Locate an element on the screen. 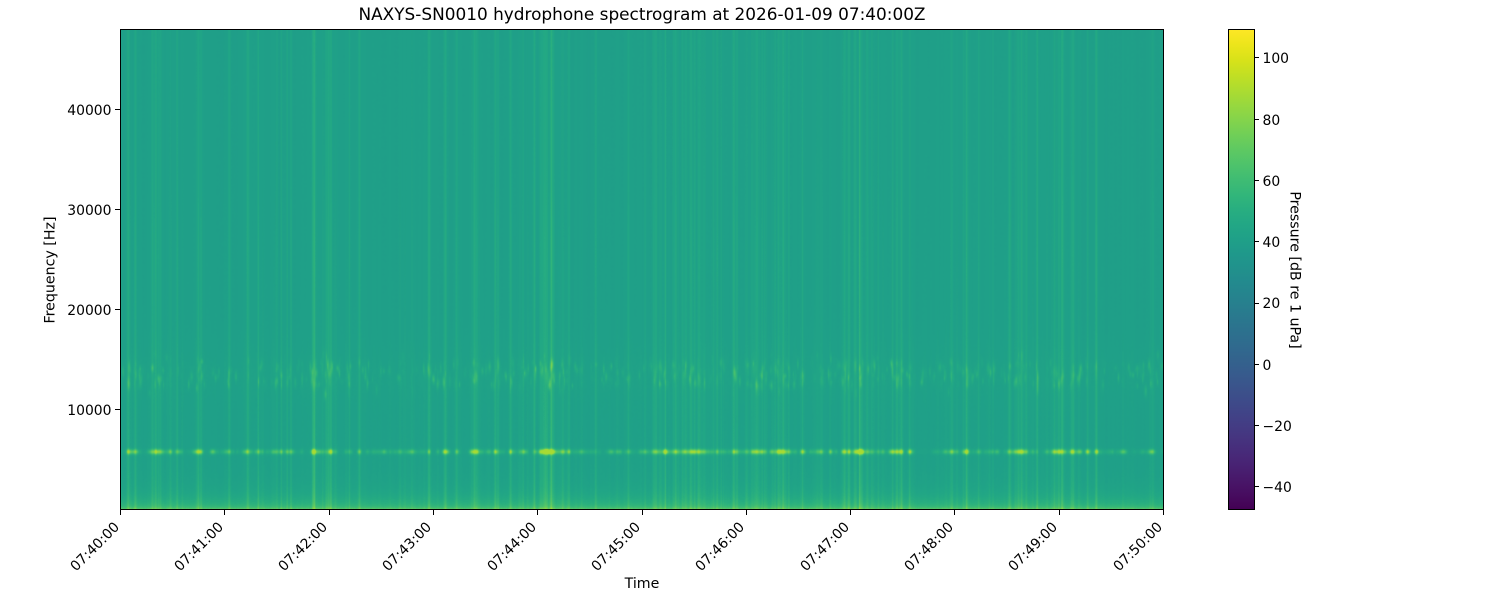 This screenshot has width=1500, height=600. colorbar-tick-label: 100 is located at coordinates (1276, 59).